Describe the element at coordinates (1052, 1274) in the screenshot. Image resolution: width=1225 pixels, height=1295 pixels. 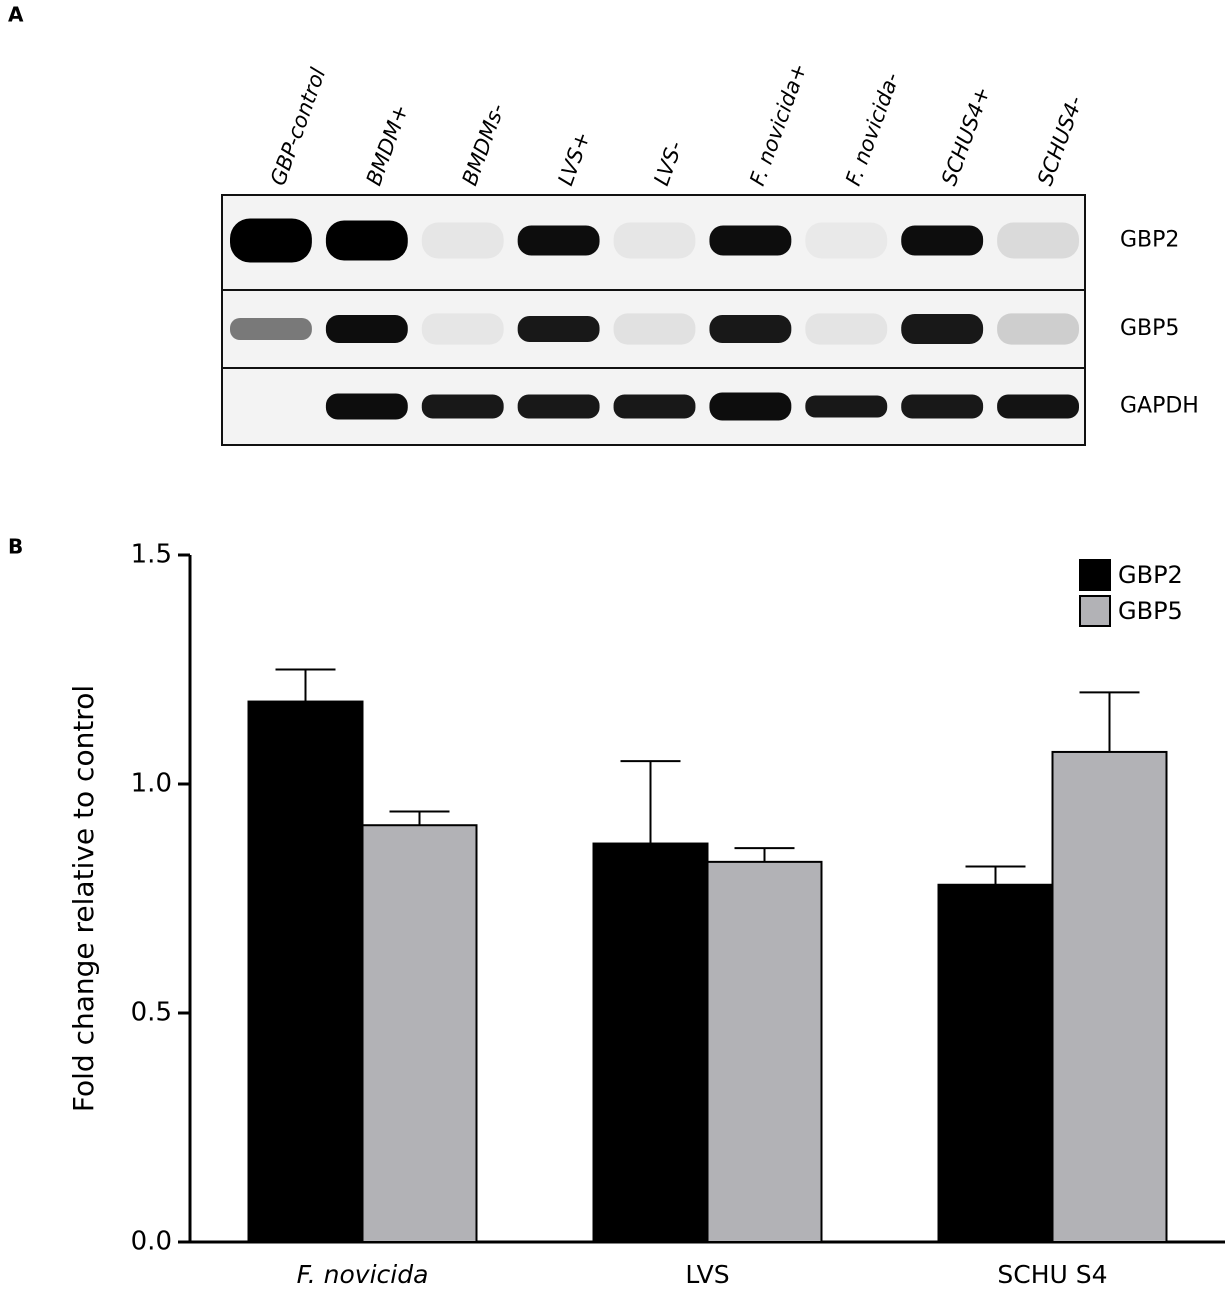
I see `x-tick-label: SCHU S4` at that location.